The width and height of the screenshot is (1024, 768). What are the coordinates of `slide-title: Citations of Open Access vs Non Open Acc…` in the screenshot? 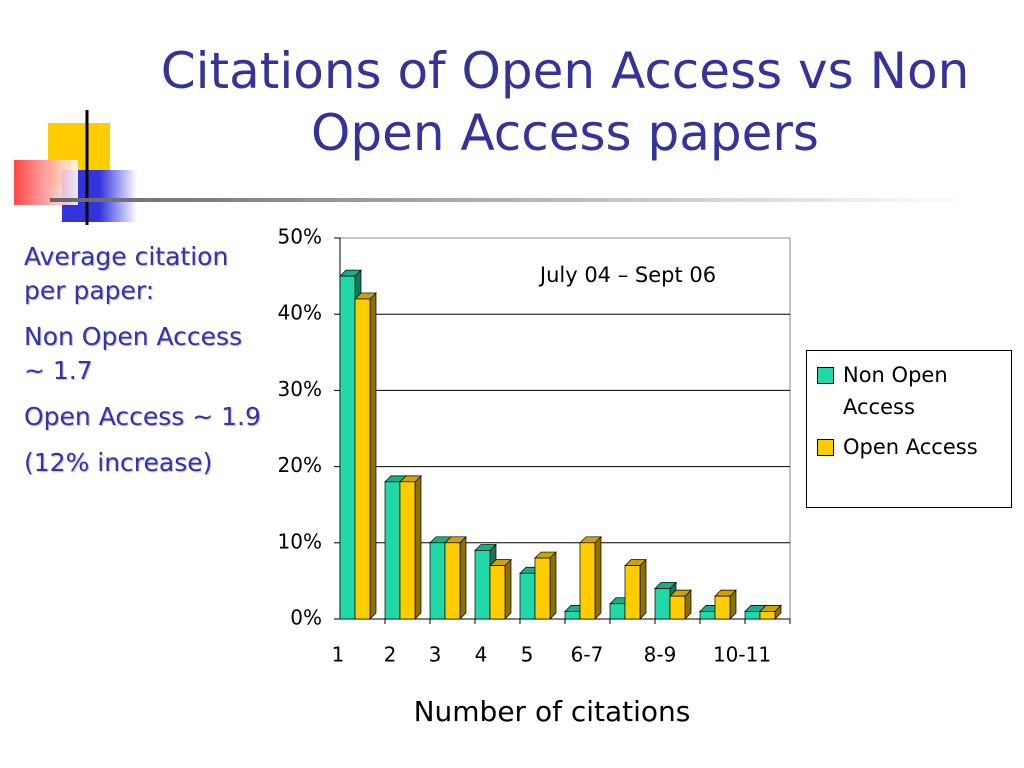 It's located at (565, 102).